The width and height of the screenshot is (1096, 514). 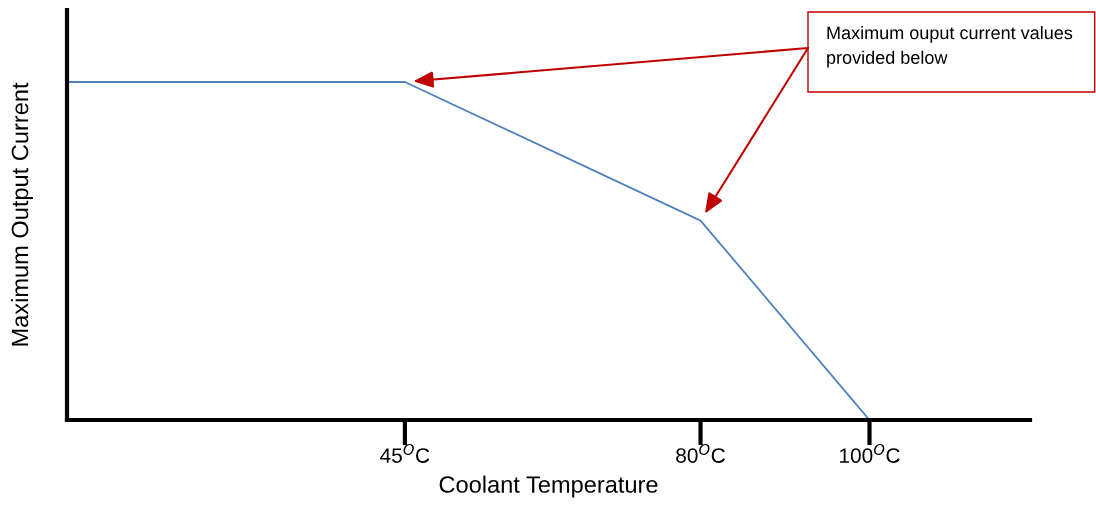 I want to click on x-tick-label: 45$^{O}$C, so click(x=405, y=453).